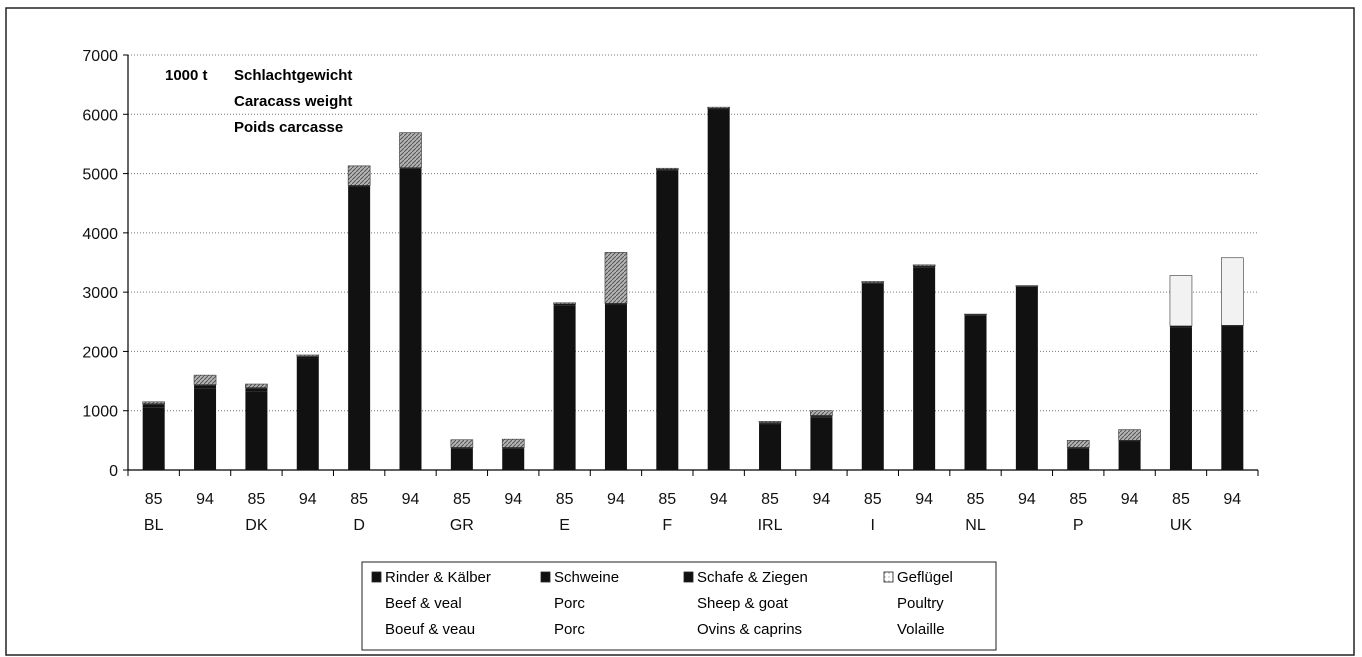  Describe the element at coordinates (100, 56) in the screenshot. I see `y-tick-label: 7000` at that location.